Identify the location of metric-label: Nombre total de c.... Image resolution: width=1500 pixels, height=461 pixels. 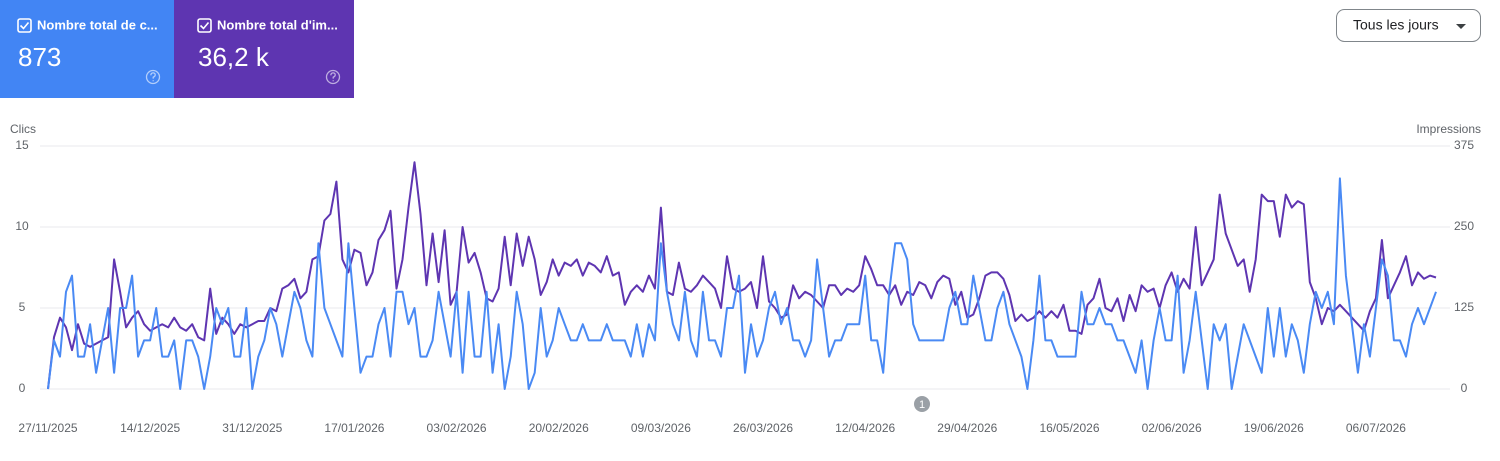
(97, 24).